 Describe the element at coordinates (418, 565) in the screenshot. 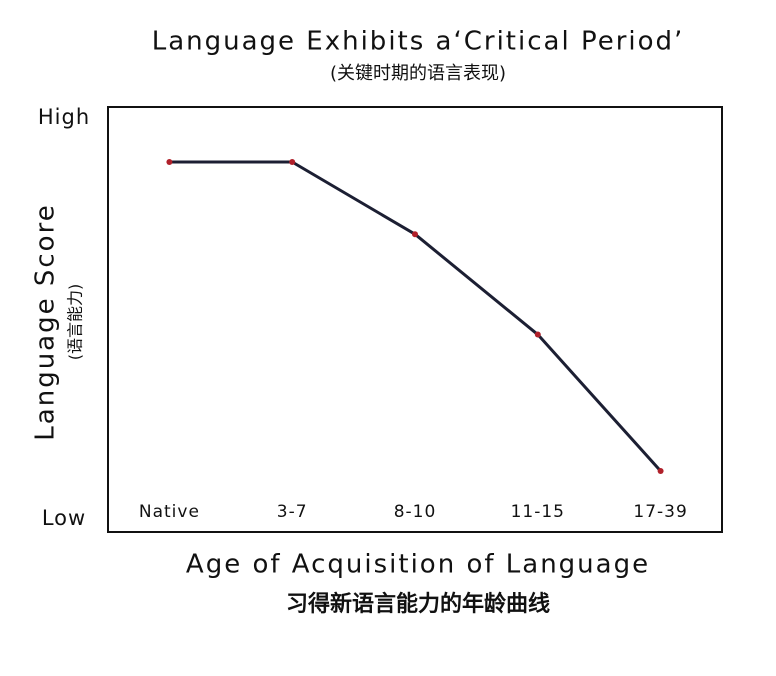

I see `x-axis-label: Age of Acquisition of Language` at that location.